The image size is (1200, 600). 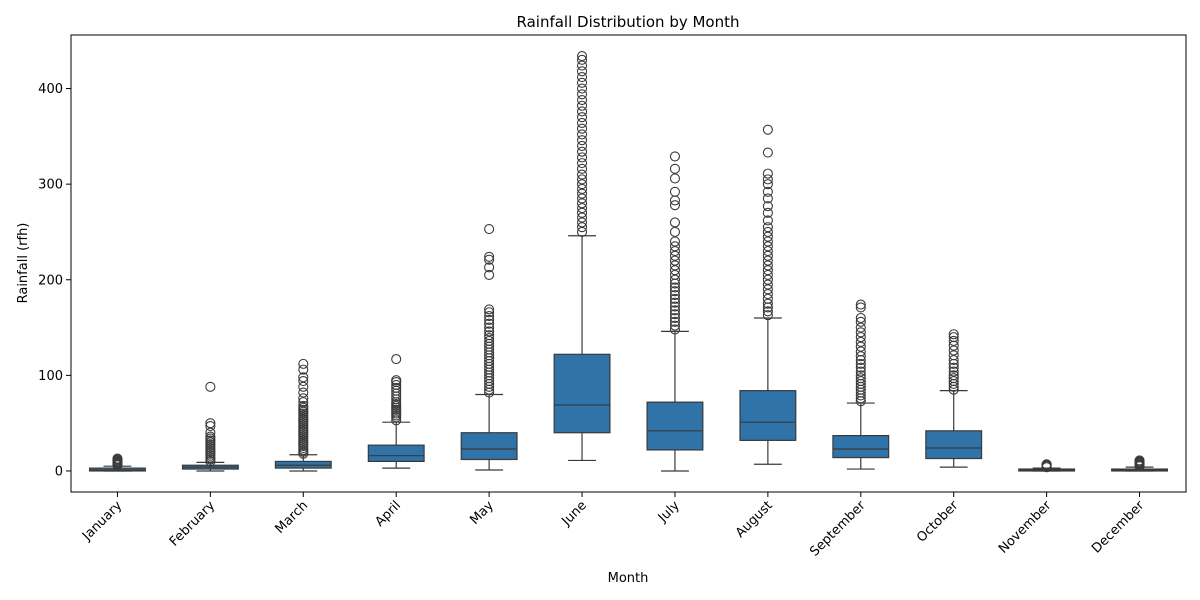 What do you see at coordinates (489, 347) in the screenshot?
I see `box-group-may` at bounding box center [489, 347].